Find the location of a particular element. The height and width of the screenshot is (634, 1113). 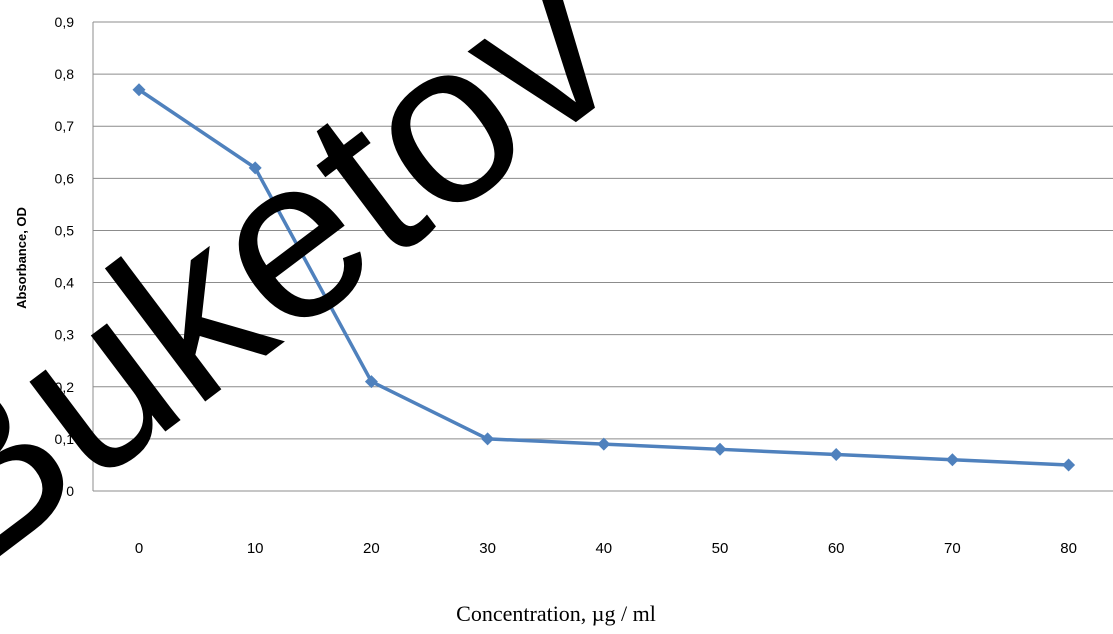

x-tick-label: 0 is located at coordinates (139, 548).